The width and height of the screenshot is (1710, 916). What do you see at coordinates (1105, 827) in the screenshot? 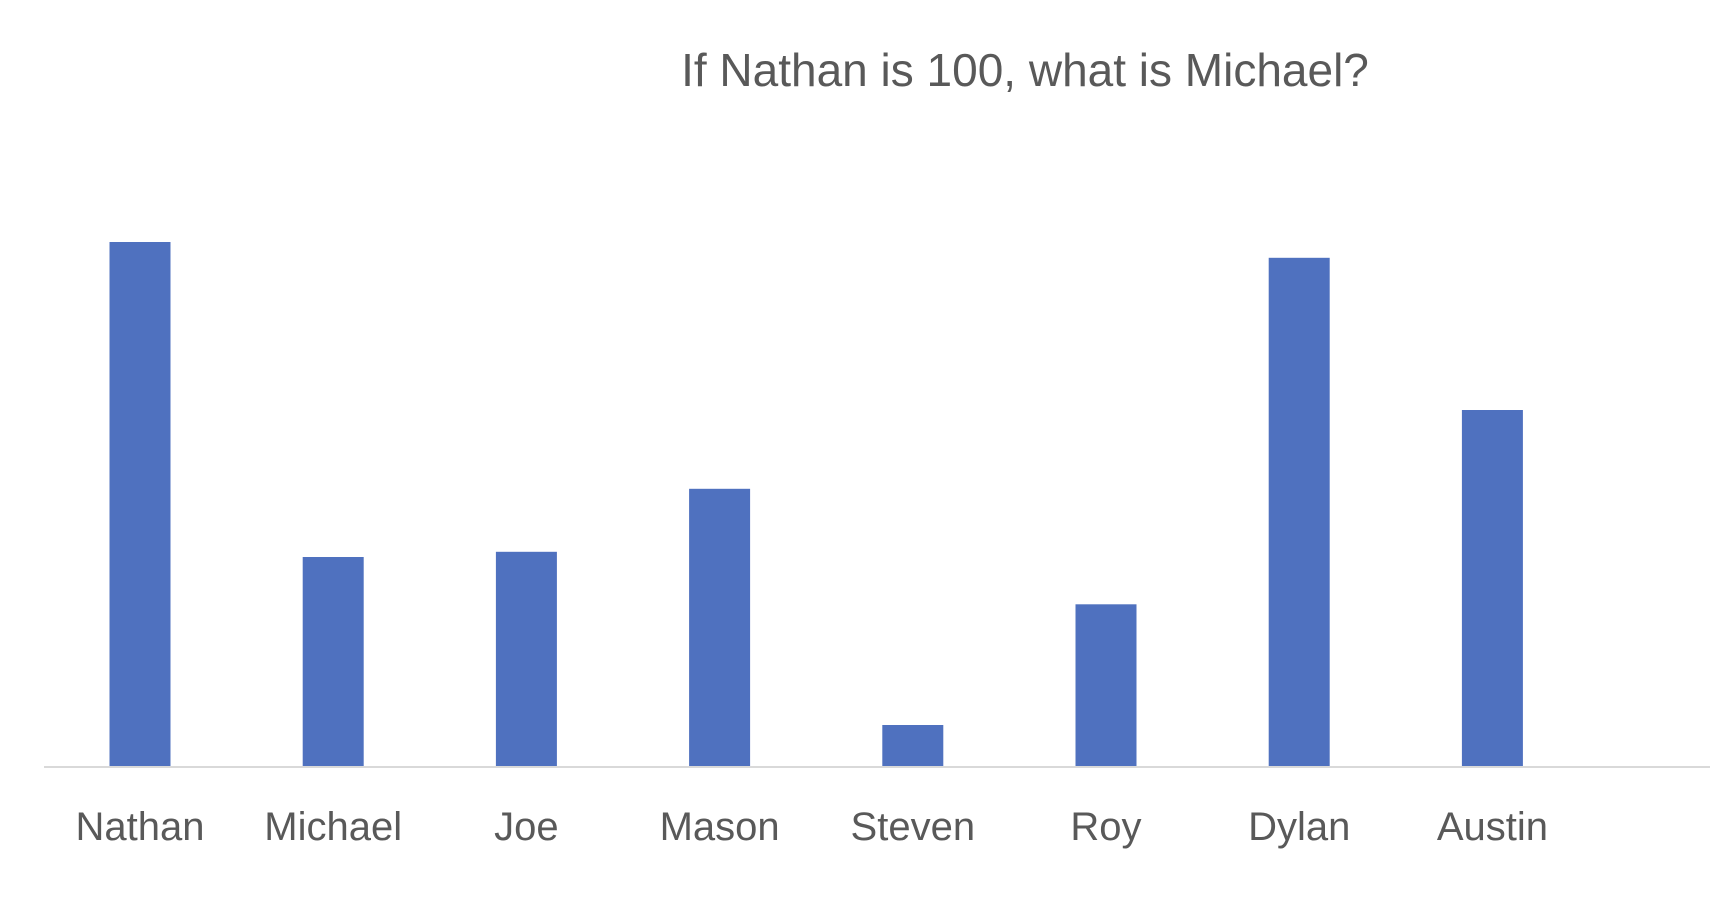
I see `x-tick-label-roy: Roy` at bounding box center [1105, 827].